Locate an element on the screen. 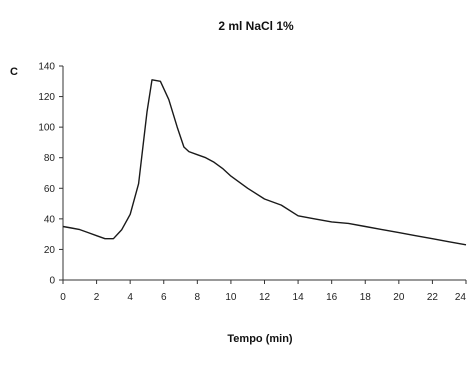  x-tick-label: 12 is located at coordinates (265, 297).